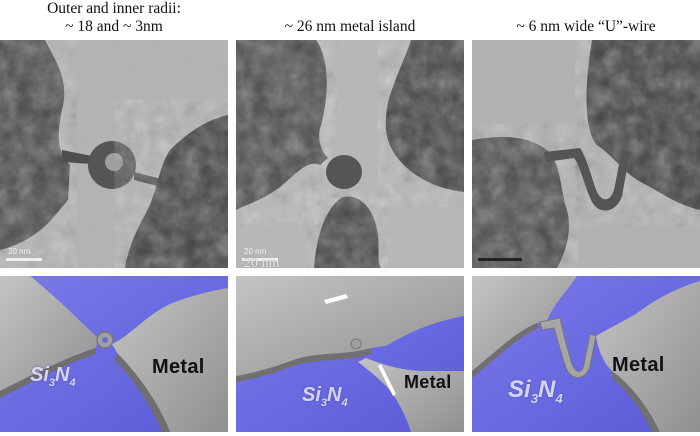  Describe the element at coordinates (350, 26) in the screenshot. I see `caption-middle: ~ 26 nm metal island` at that location.